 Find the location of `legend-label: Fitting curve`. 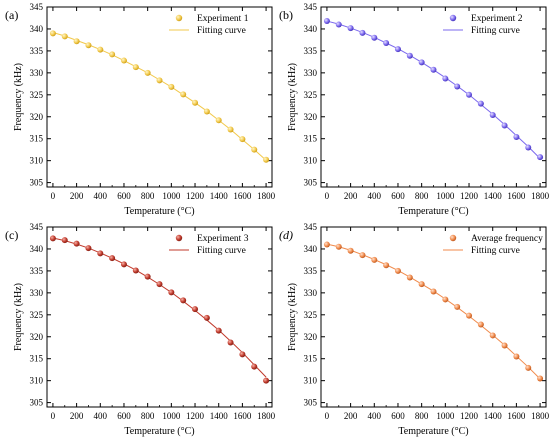

legend-label: Fitting curve is located at coordinates (221, 31).